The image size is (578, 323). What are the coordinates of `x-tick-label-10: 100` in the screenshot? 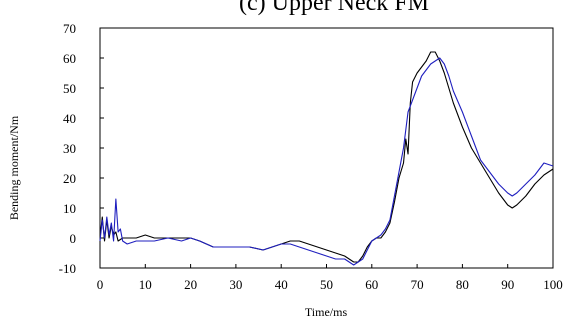 It's located at (553, 284).